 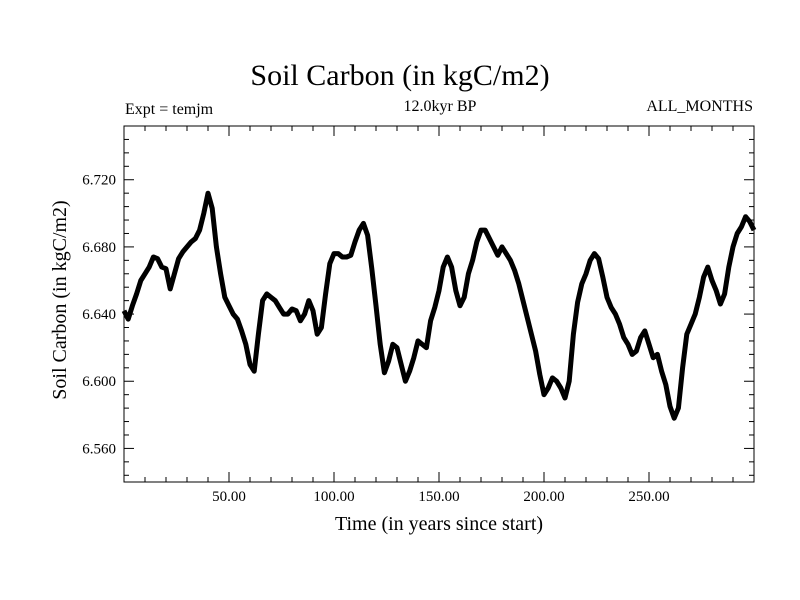 What do you see at coordinates (543, 497) in the screenshot?
I see `x-tick-label: 200.00` at bounding box center [543, 497].